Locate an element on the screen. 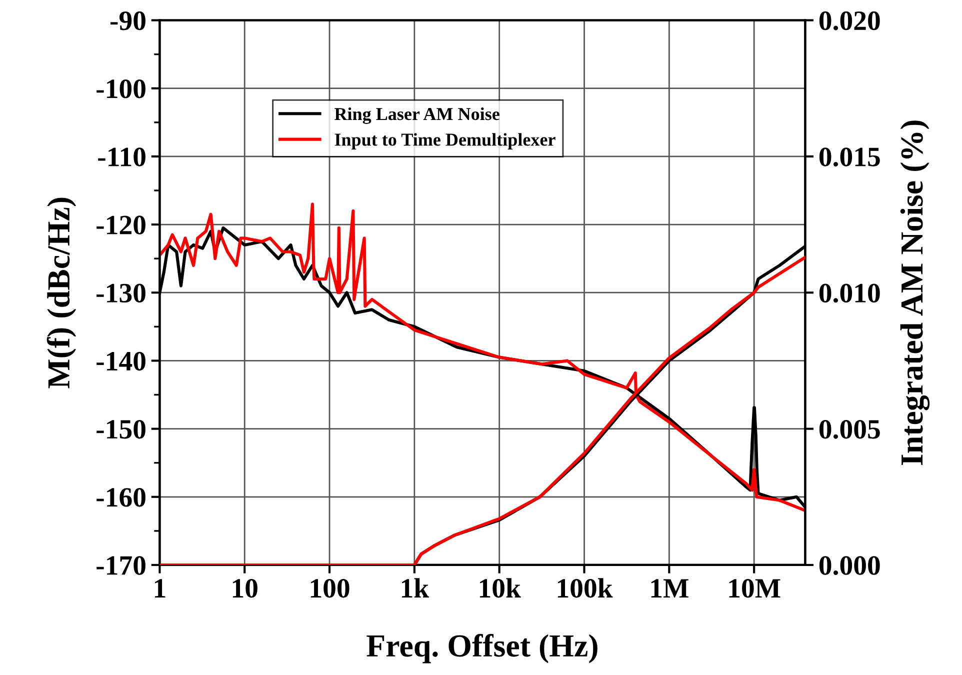  y-tick-label: -110 is located at coordinates (122, 157).